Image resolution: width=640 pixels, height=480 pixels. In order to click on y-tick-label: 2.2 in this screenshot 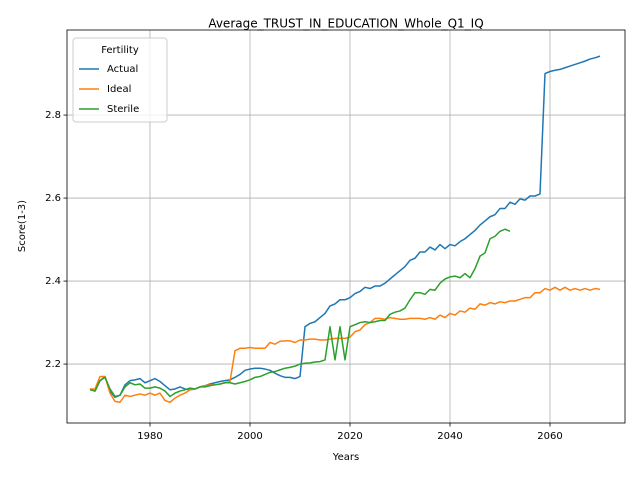, I will do `click(53, 364)`.